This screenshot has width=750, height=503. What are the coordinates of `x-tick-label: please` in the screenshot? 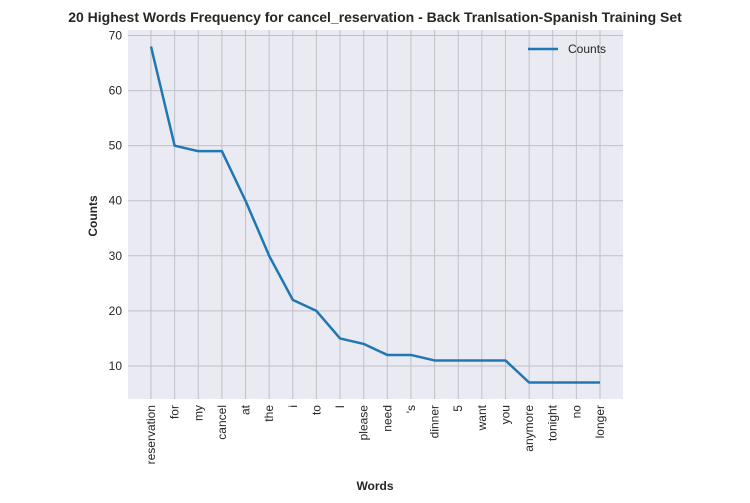 It's located at (364, 423).